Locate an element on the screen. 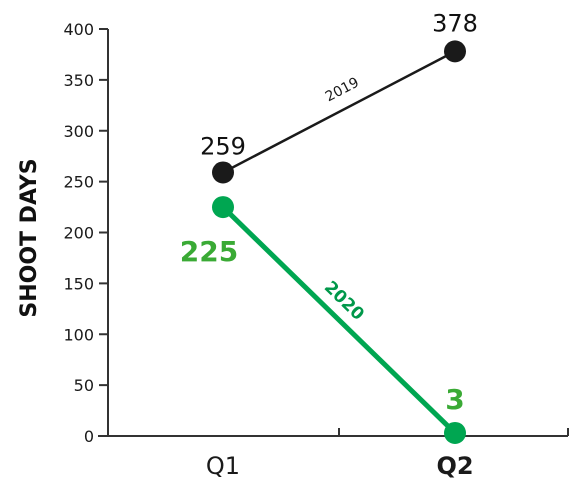  data-label: 378 is located at coordinates (455, 23).